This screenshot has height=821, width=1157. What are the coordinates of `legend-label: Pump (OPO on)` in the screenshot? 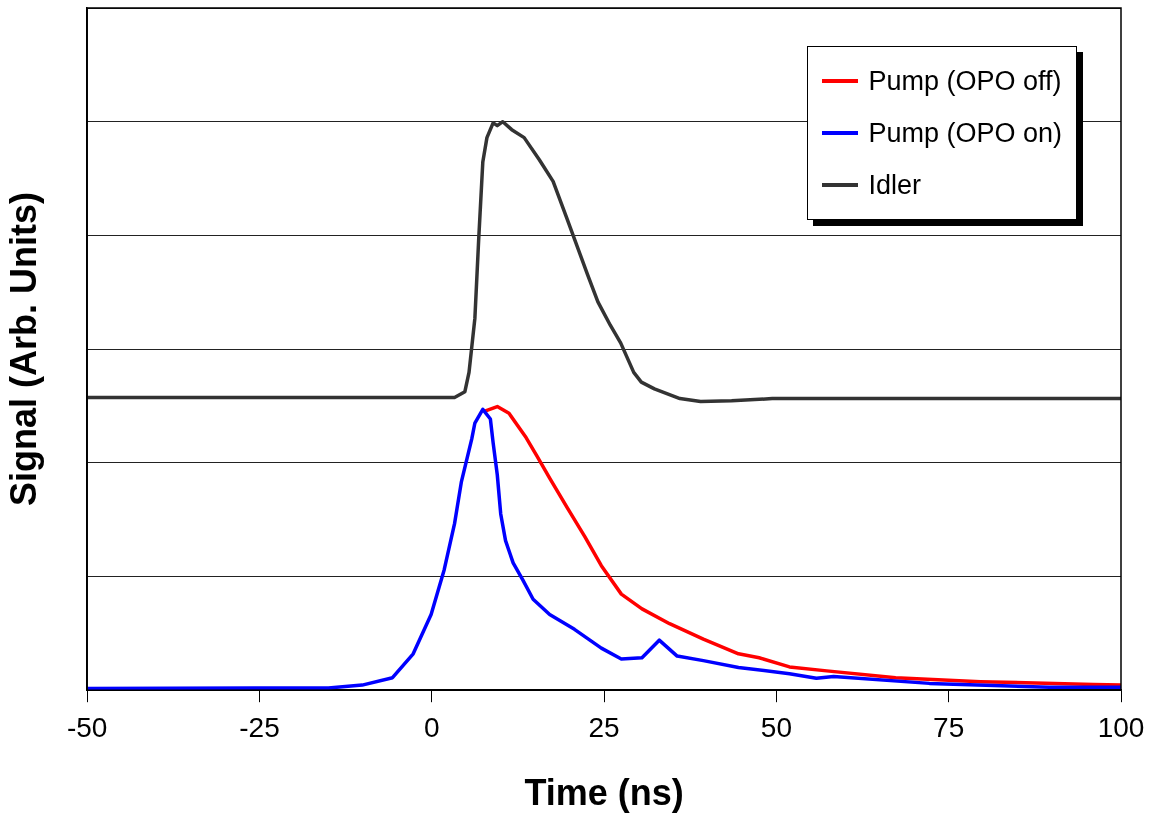 It's located at (965, 133).